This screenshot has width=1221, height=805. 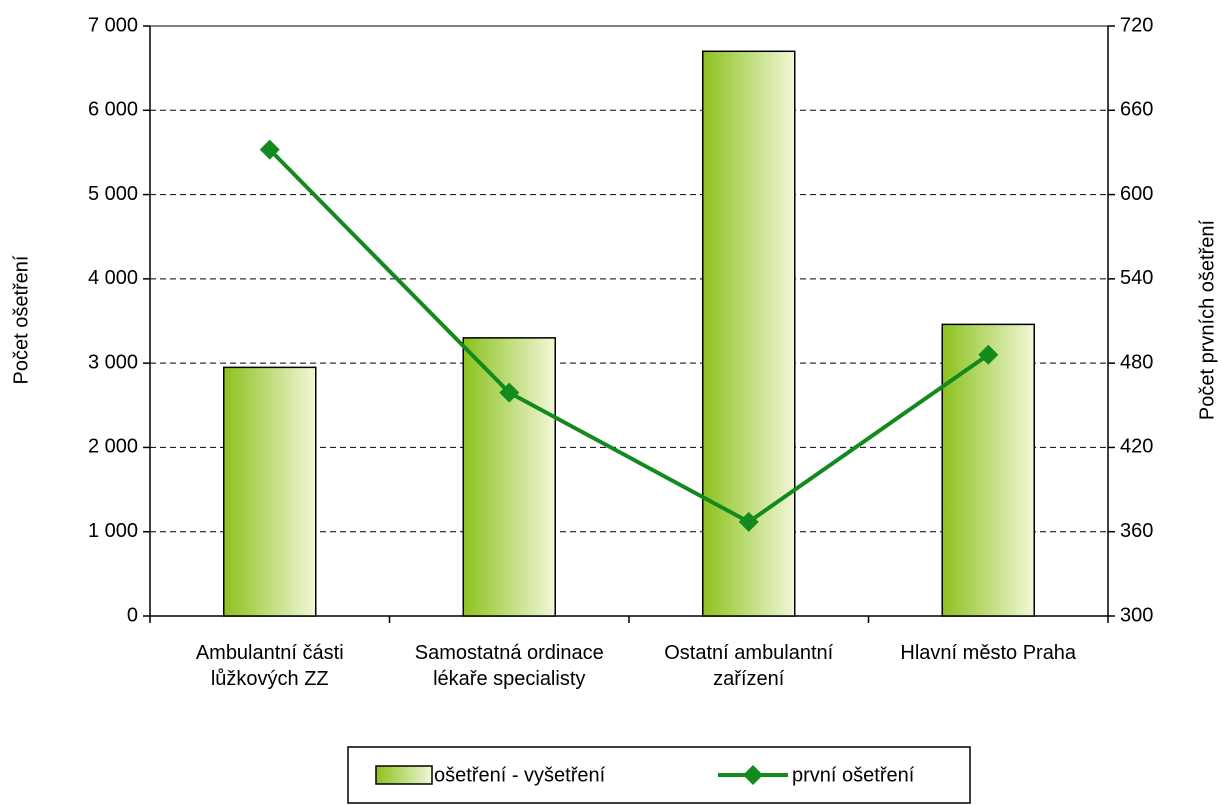 I want to click on y-tick-label: 3 000, so click(x=113, y=362).